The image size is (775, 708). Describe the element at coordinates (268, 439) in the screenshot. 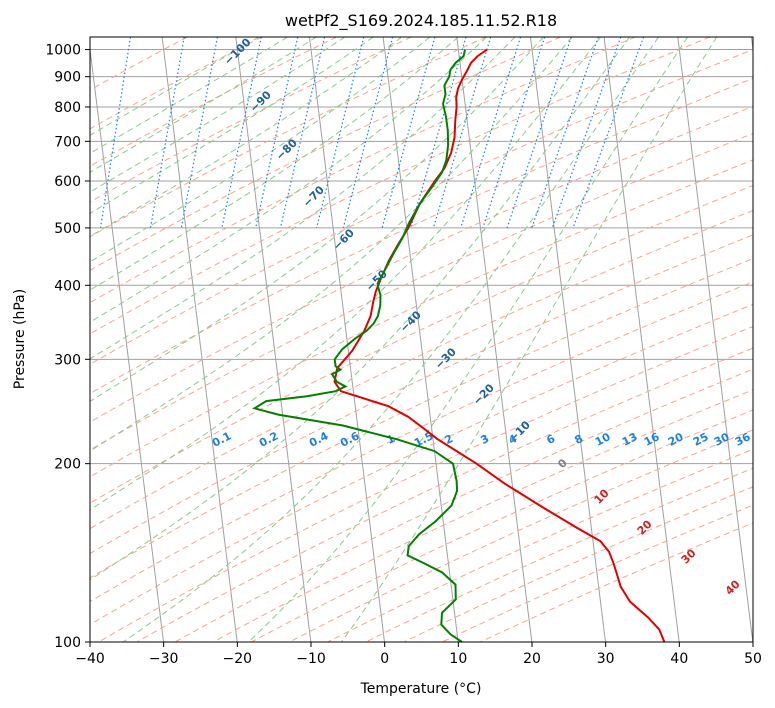

I see `mixing-ratio-label: 0.2` at that location.